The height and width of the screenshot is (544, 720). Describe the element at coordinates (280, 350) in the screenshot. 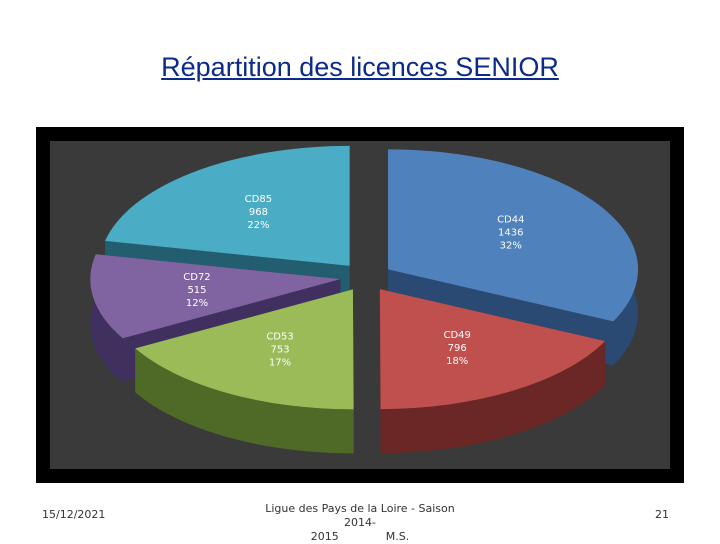

I see `slice-cd53-value: 753` at that location.